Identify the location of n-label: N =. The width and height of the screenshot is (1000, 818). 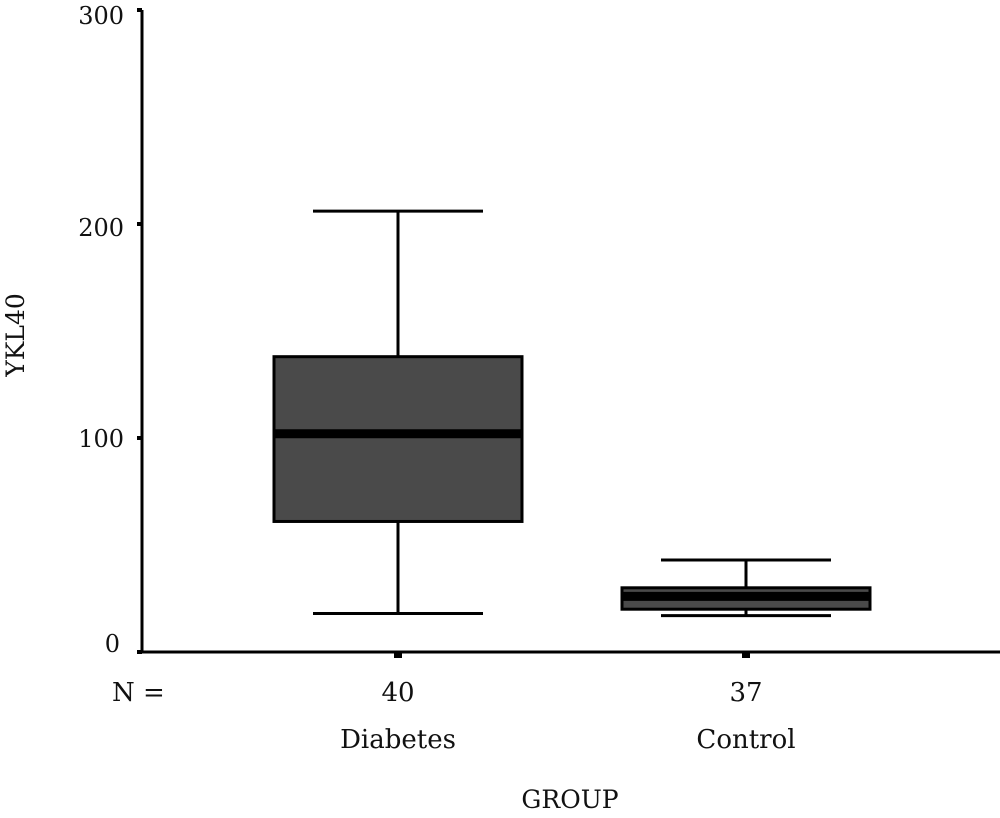
(138, 693).